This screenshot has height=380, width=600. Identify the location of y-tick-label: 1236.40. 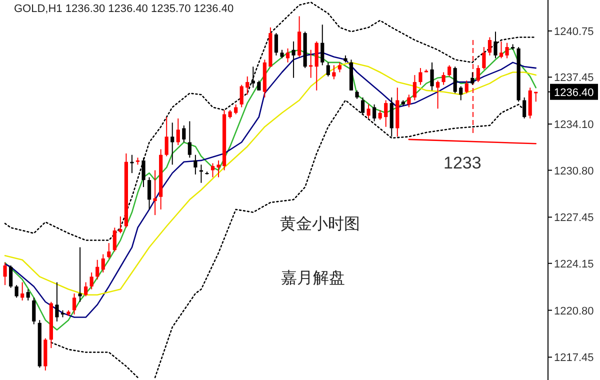
(574, 92).